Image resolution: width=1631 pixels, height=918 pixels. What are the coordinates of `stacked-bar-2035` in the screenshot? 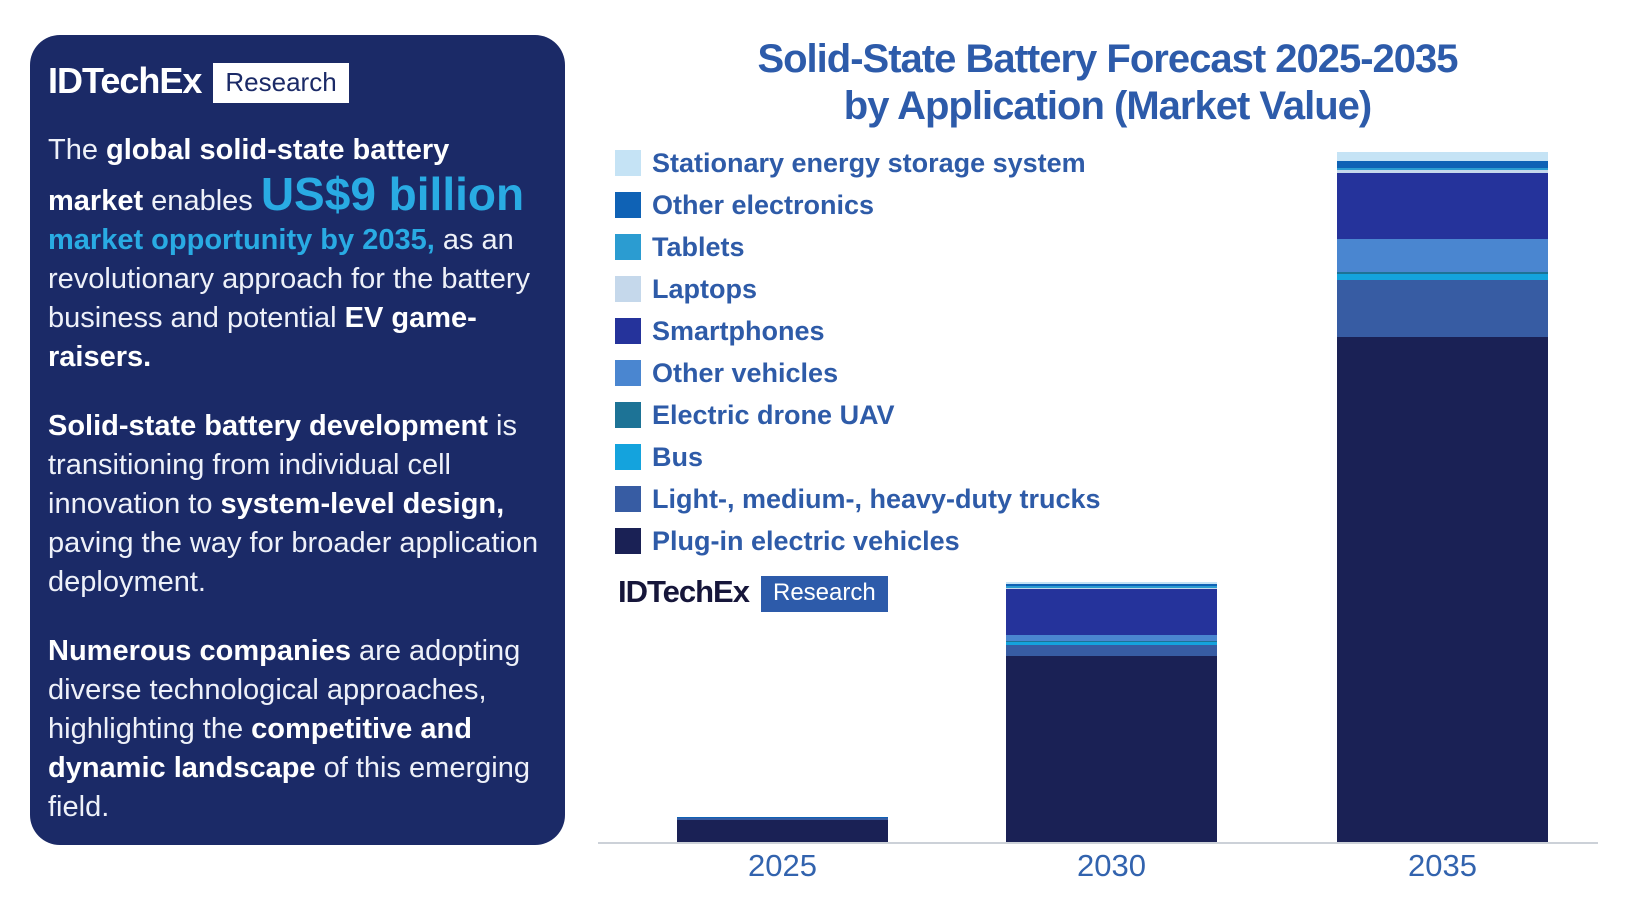 It's located at (1442, 497).